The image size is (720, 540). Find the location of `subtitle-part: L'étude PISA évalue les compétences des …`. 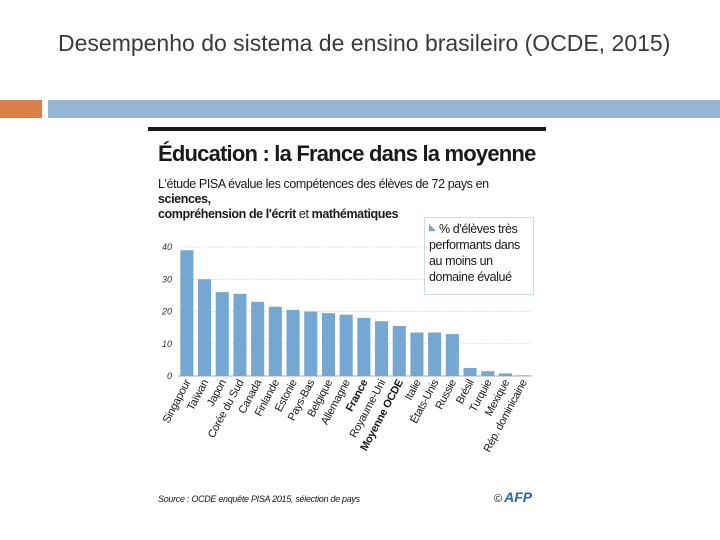

subtitle-part: L'étude PISA évalue les compétences des … is located at coordinates (323, 184).